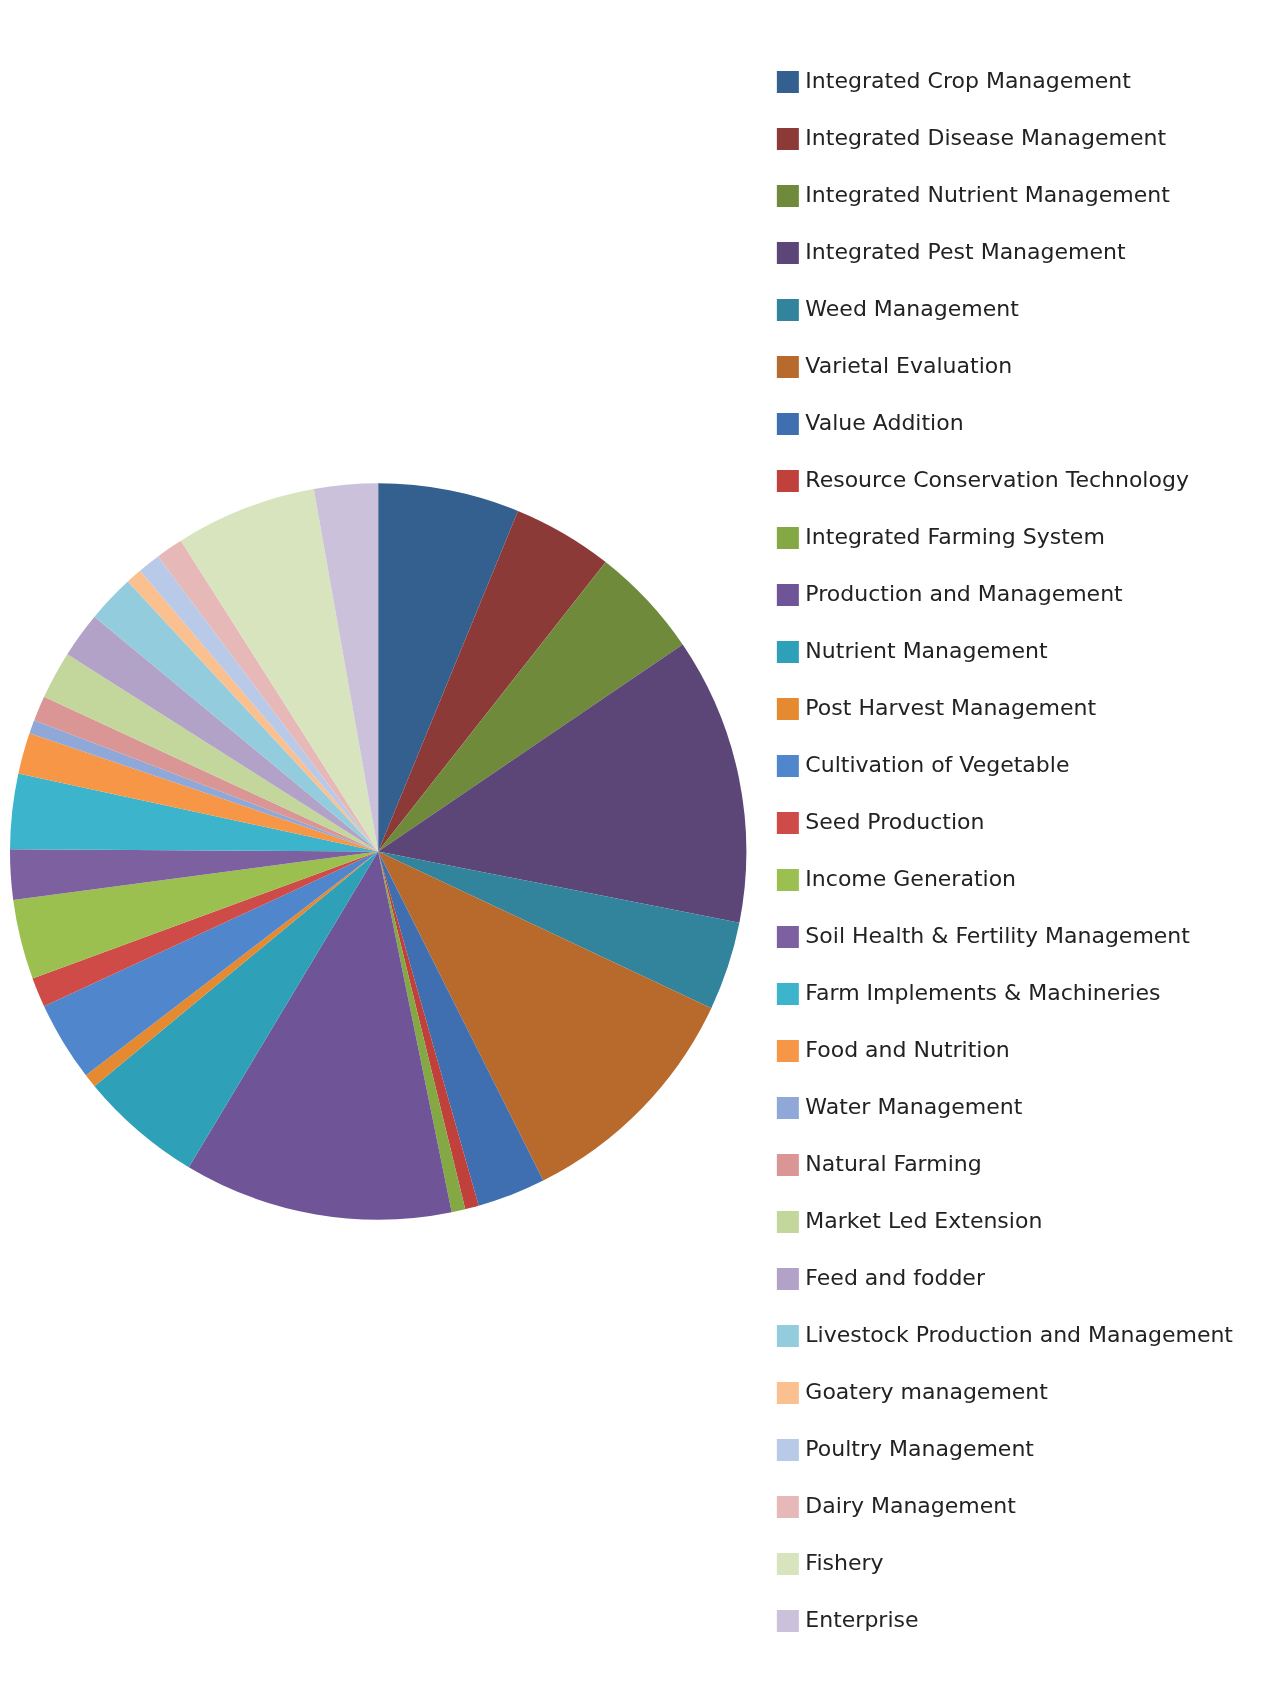 The width and height of the screenshot is (1263, 1703). Describe the element at coordinates (911, 878) in the screenshot. I see `legend-label: Income Generation` at that location.